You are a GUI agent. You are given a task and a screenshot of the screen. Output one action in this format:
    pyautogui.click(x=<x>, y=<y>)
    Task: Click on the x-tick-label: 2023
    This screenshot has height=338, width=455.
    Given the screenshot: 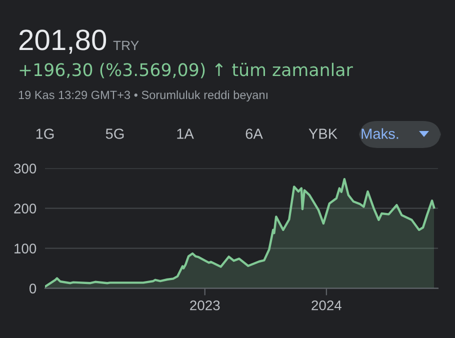 What is the action you would take?
    pyautogui.click(x=205, y=305)
    